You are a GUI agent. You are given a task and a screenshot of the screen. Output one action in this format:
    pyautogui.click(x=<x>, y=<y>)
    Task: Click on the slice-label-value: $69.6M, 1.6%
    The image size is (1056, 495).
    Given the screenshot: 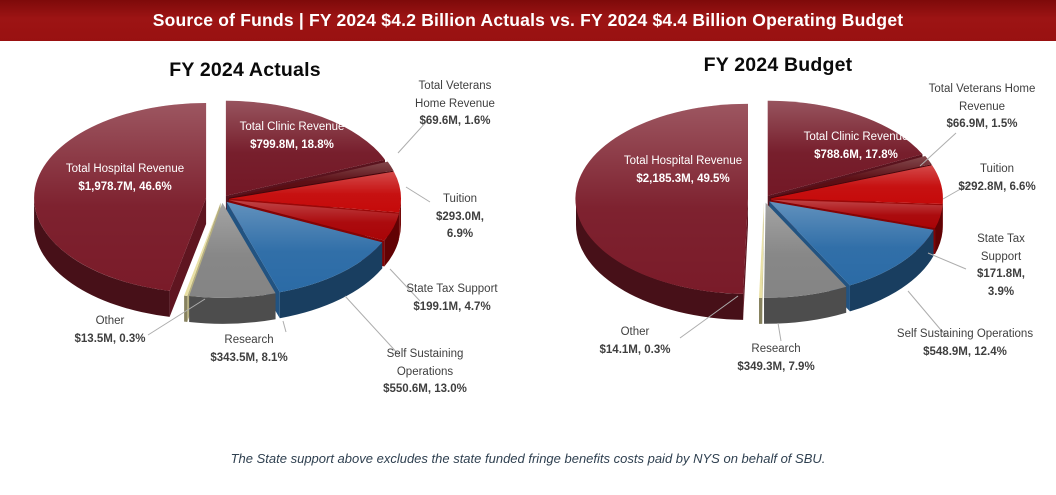 What is the action you would take?
    pyautogui.click(x=455, y=121)
    